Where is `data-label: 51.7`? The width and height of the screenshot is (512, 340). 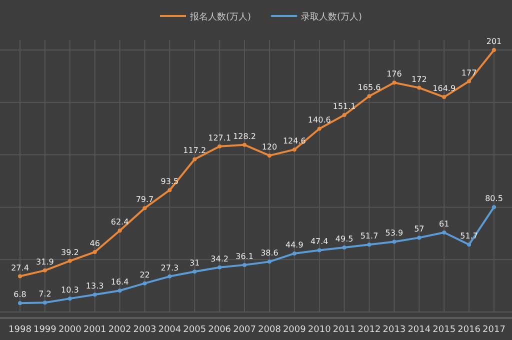
data-label: 51.7 is located at coordinates (369, 236).